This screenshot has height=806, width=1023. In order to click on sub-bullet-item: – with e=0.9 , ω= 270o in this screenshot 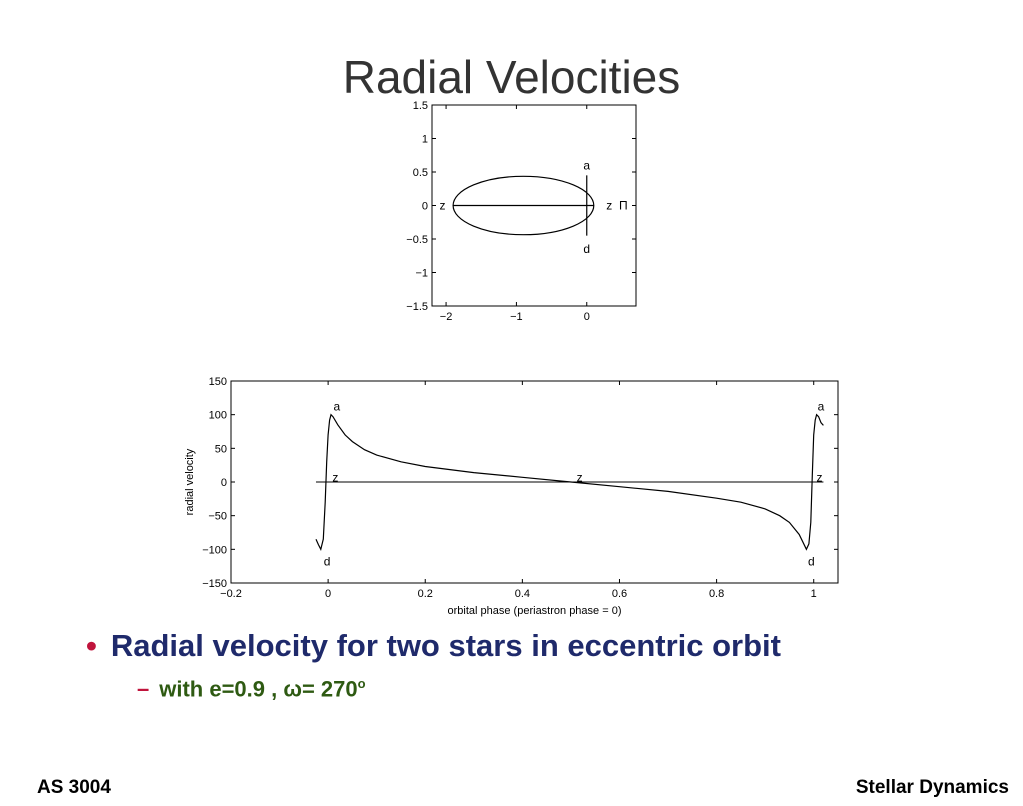, I will do `click(251, 689)`.